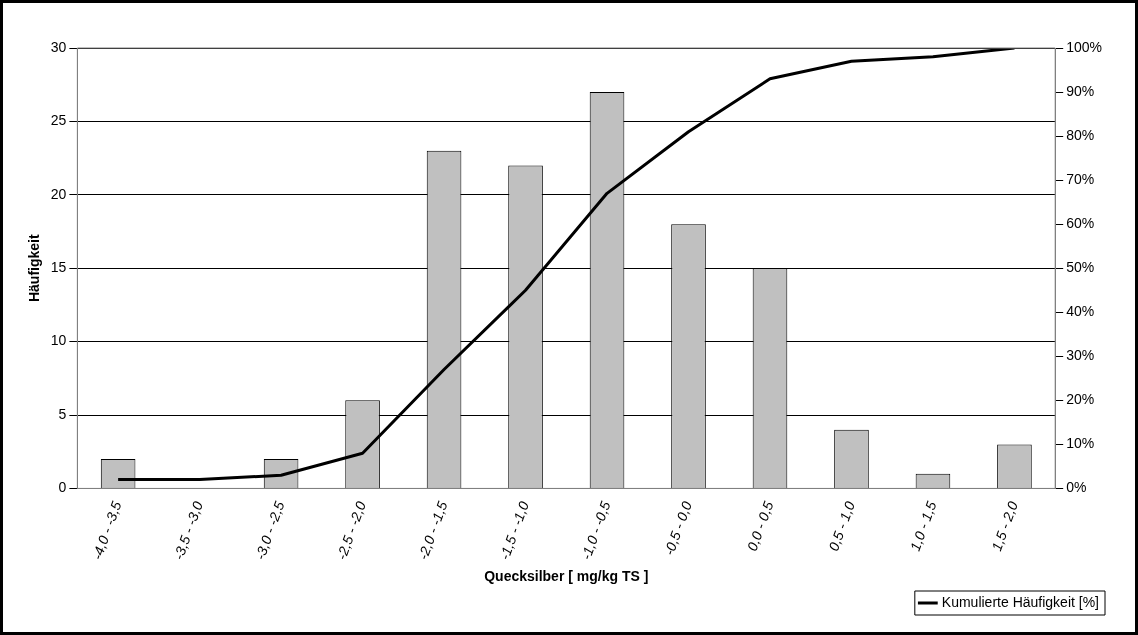  I want to click on y-tick-label: 30, so click(58, 46).